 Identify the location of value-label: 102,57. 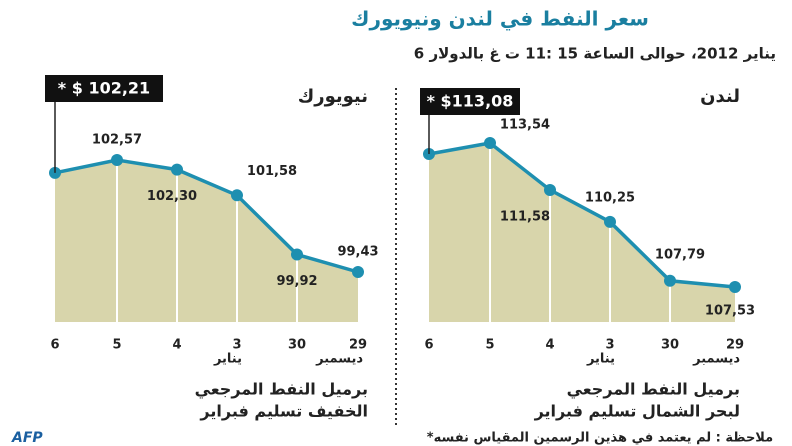
(117, 140).